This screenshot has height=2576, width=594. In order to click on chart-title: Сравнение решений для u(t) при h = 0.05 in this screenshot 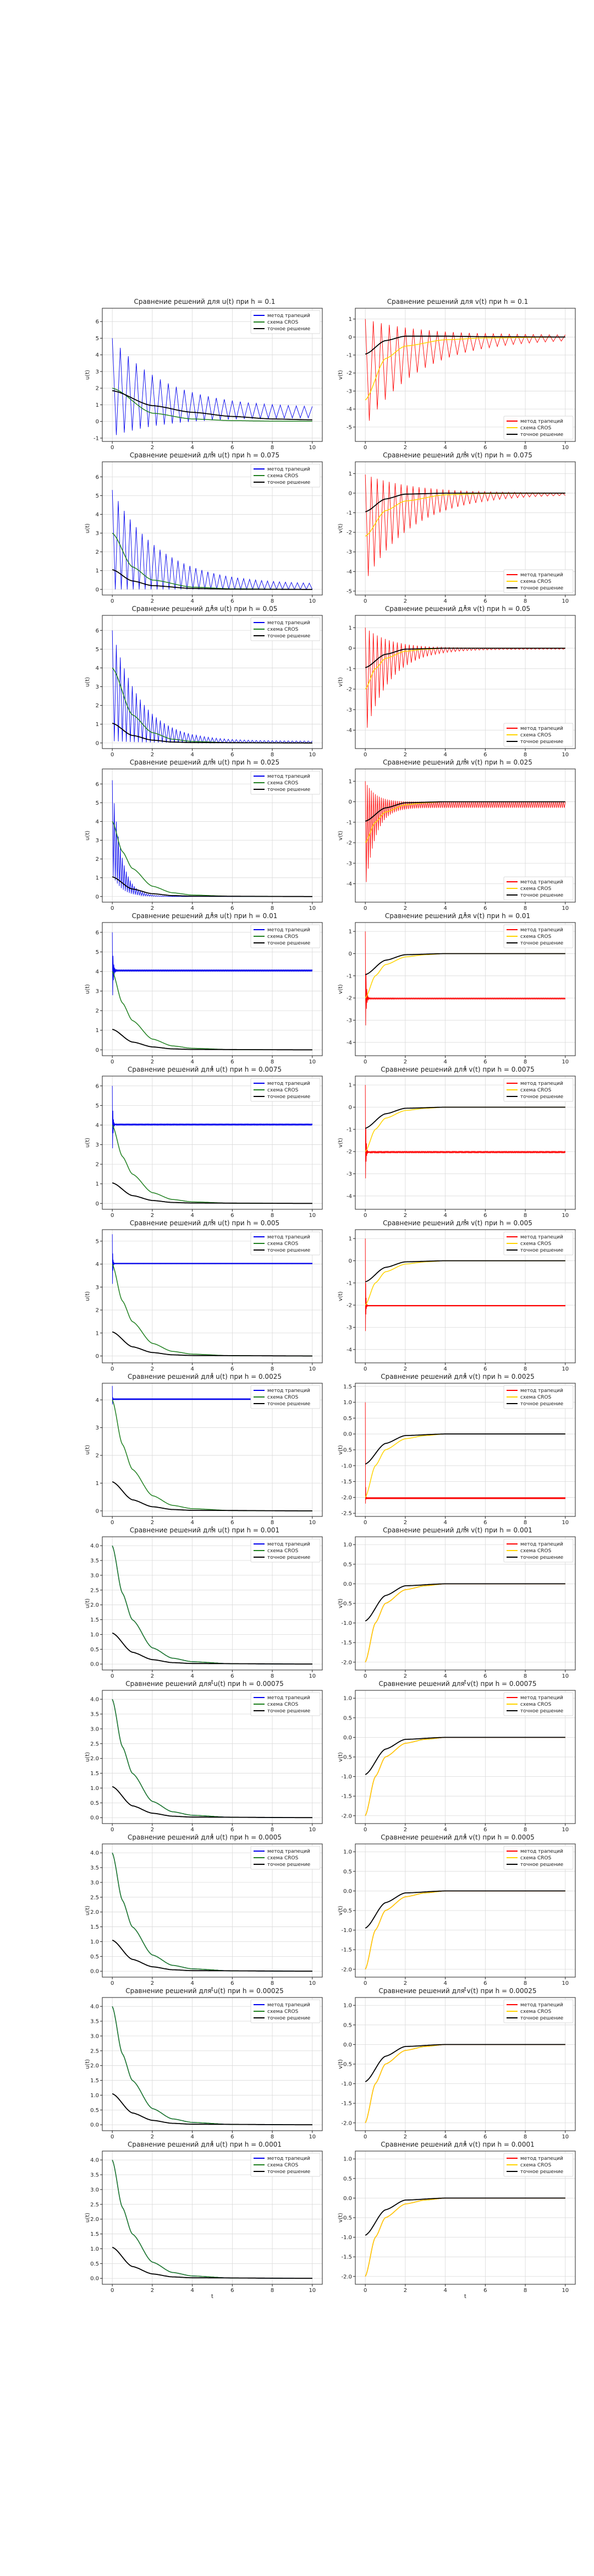, I will do `click(204, 609)`.